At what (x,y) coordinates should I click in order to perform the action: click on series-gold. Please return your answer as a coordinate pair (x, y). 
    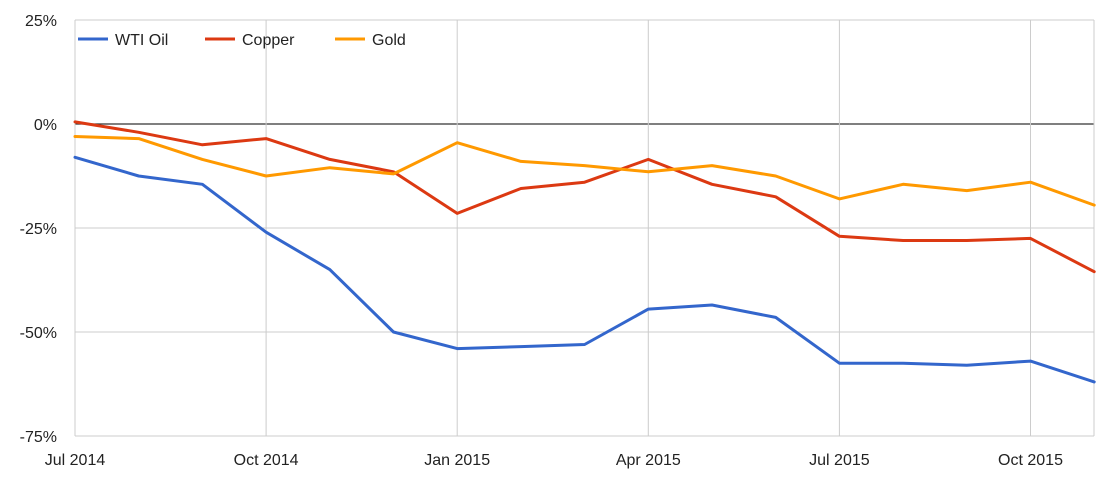
    Looking at the image, I should click on (584, 171).